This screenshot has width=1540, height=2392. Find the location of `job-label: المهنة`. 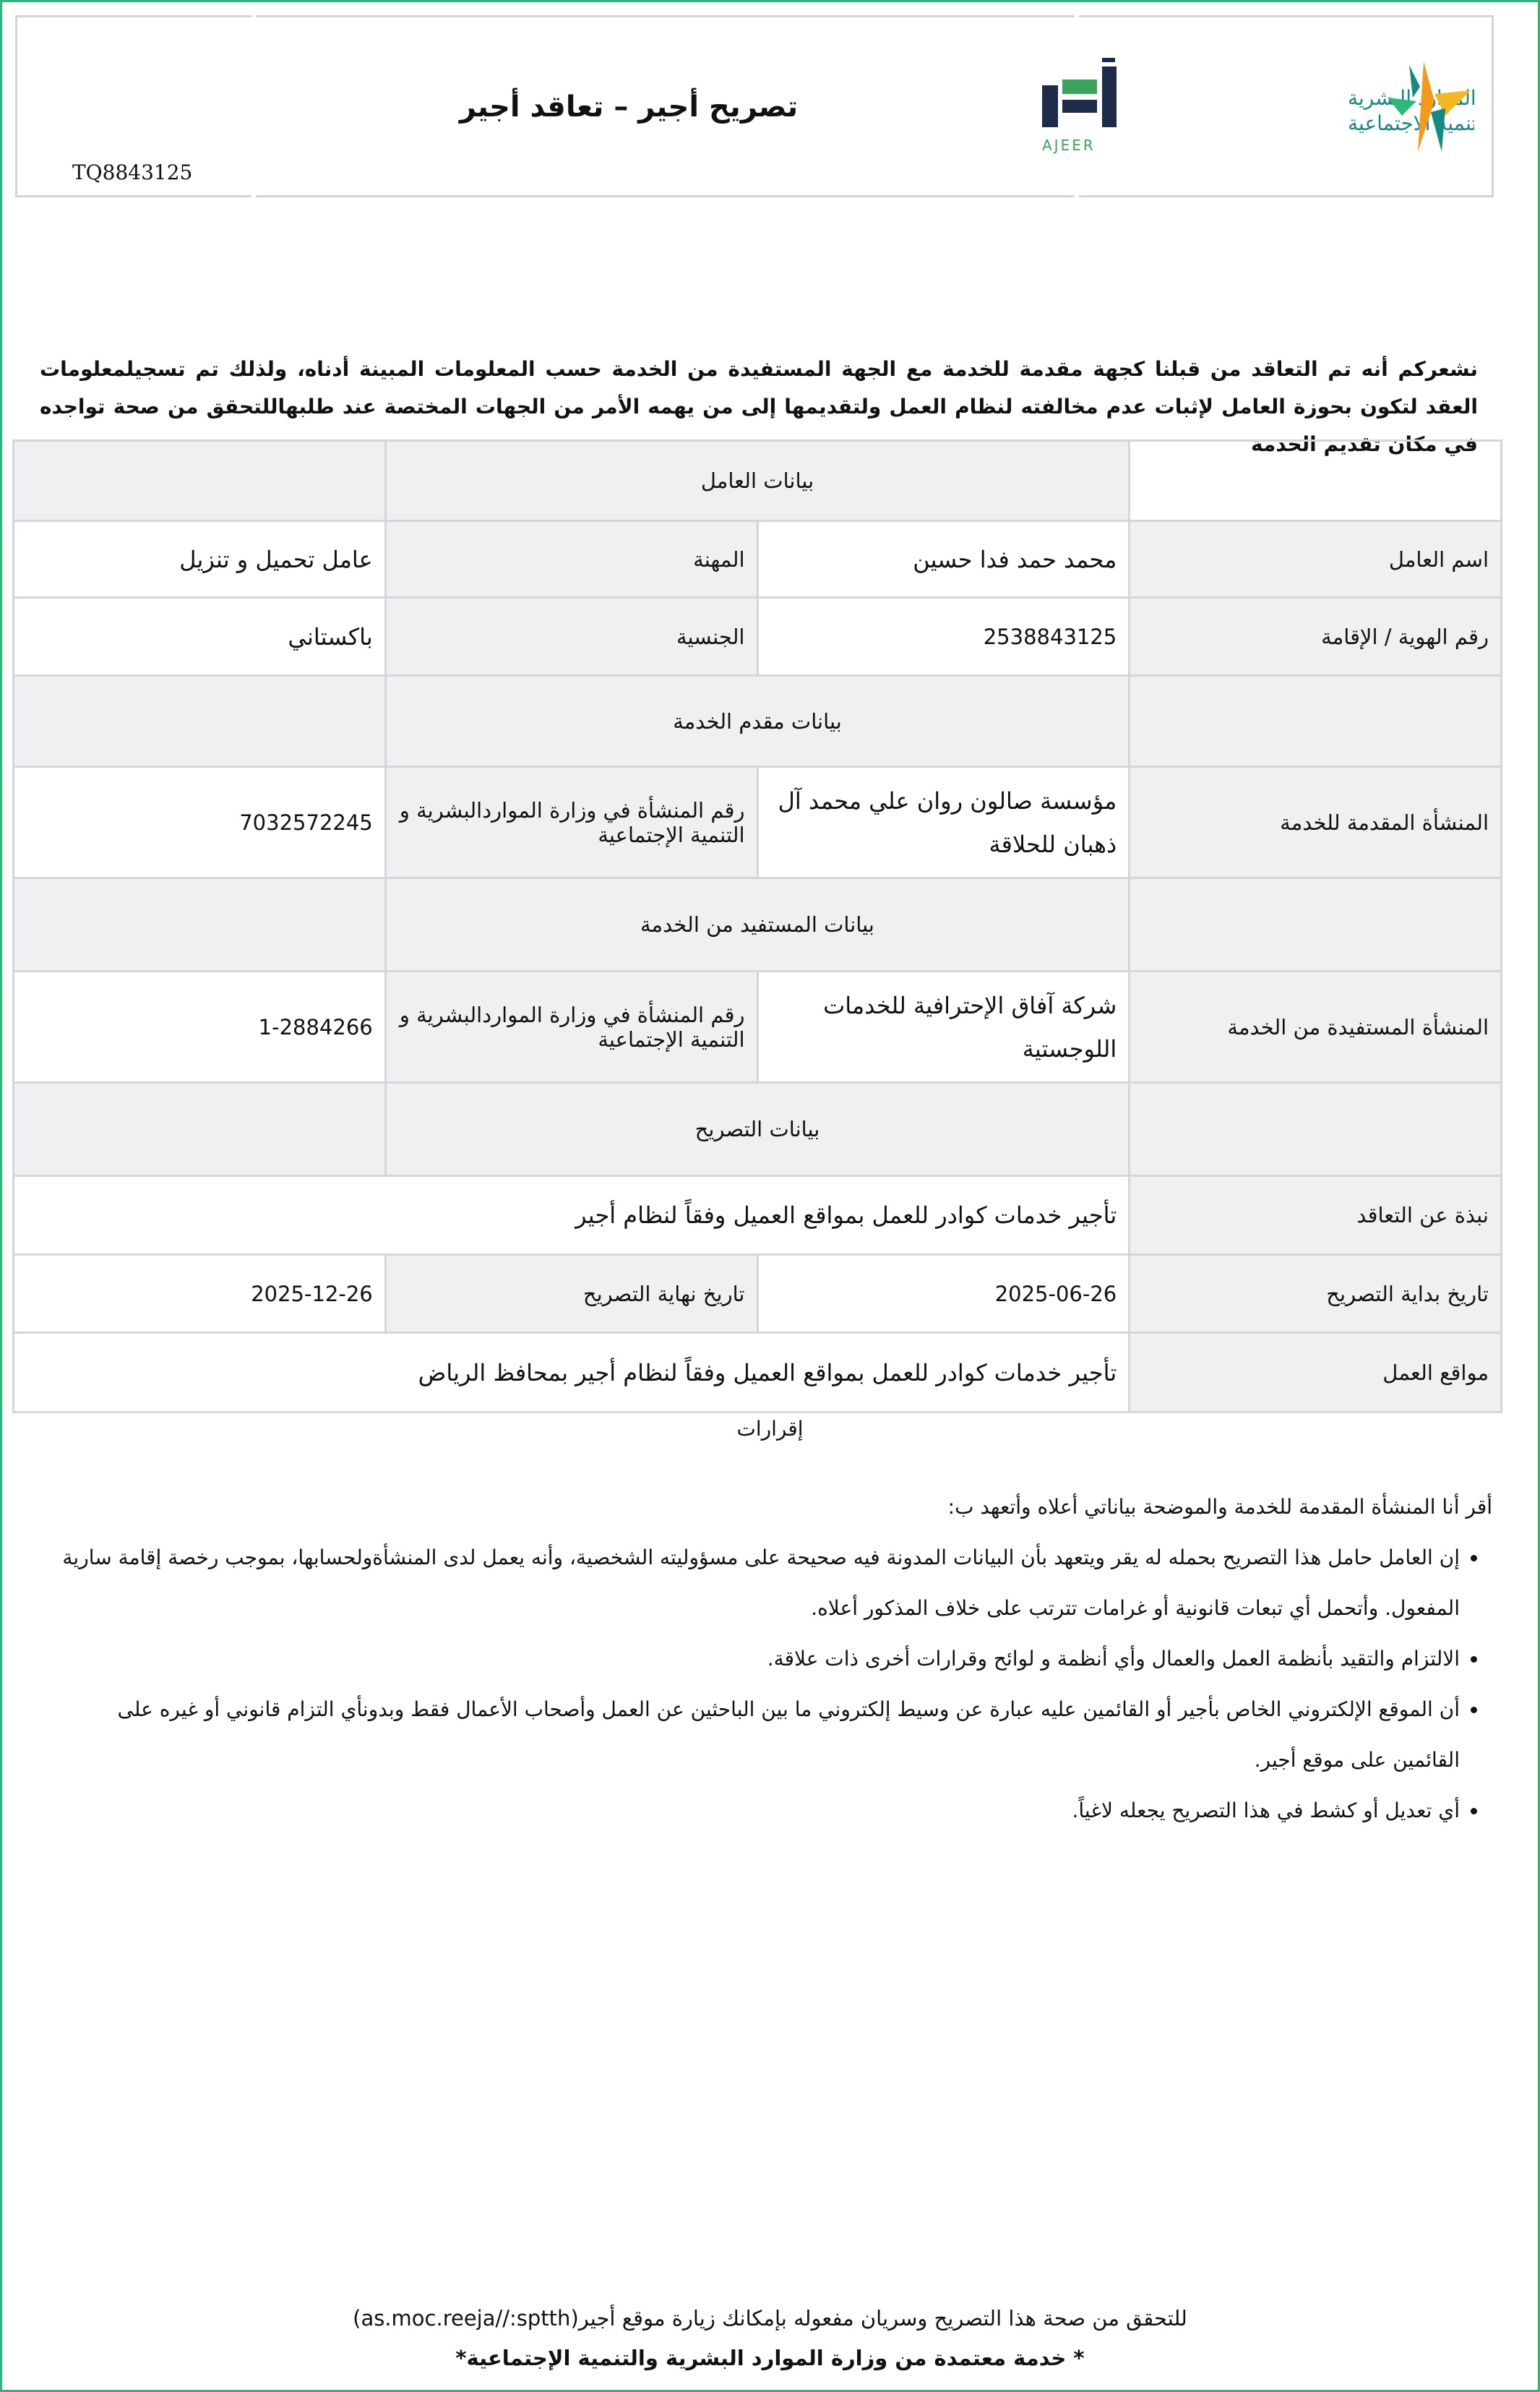

job-label: المهنة is located at coordinates (571, 559).